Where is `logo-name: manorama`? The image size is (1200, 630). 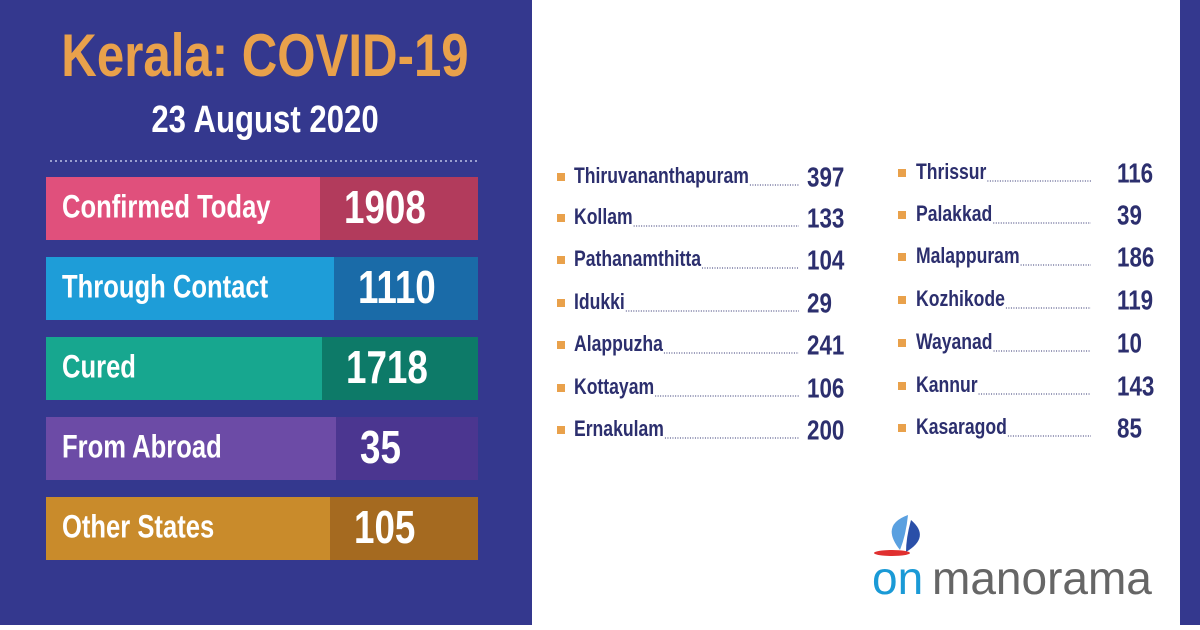
logo-name: manorama is located at coordinates (1042, 578).